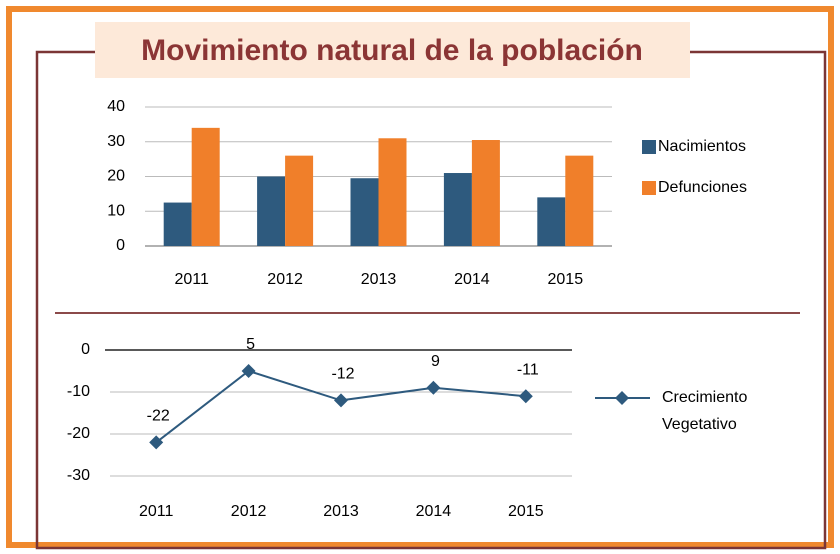 Image resolution: width=840 pixels, height=554 pixels. I want to click on y-tick-label: -30, so click(78, 475).